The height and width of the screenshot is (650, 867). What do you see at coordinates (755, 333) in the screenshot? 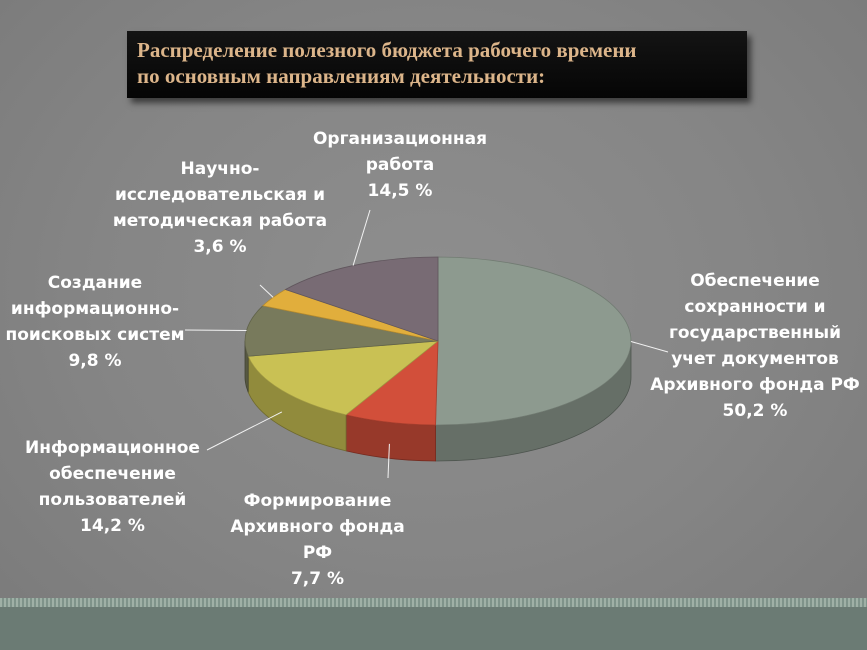
I see `label-archive-fund-line-3: государственный` at bounding box center [755, 333].